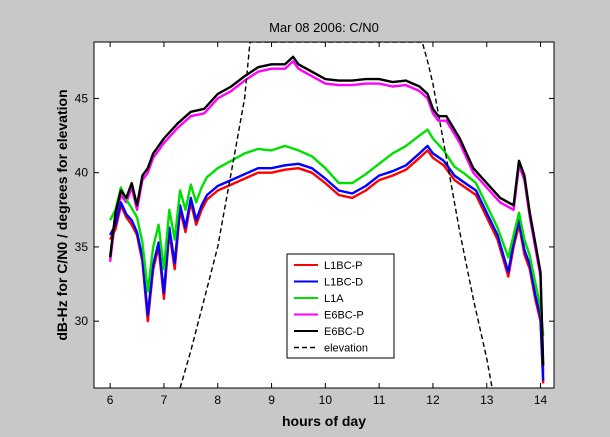 The width and height of the screenshot is (610, 437). Describe the element at coordinates (324, 421) in the screenshot. I see `x-axis-label: hours of day` at that location.